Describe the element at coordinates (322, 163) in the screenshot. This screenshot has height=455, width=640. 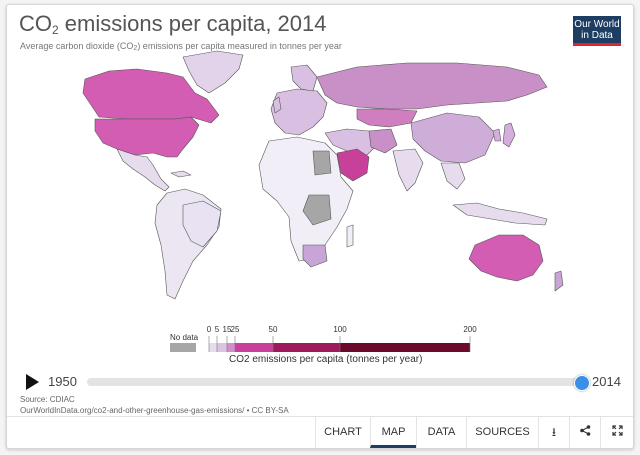
I see `region-sahara-no-data` at that location.